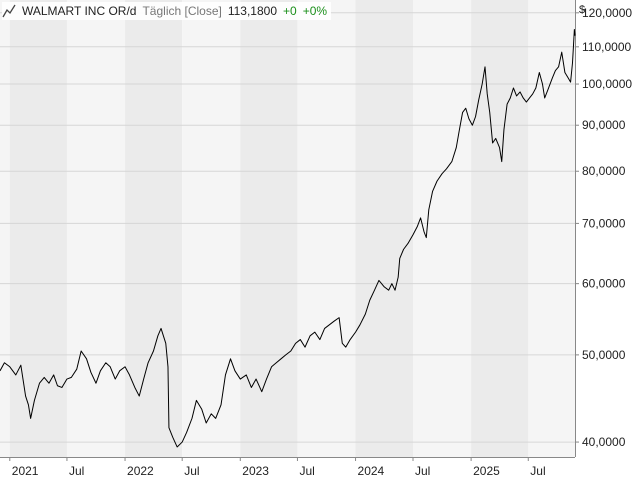  I want to click on y-tick-label: 40,0000, so click(604, 442).